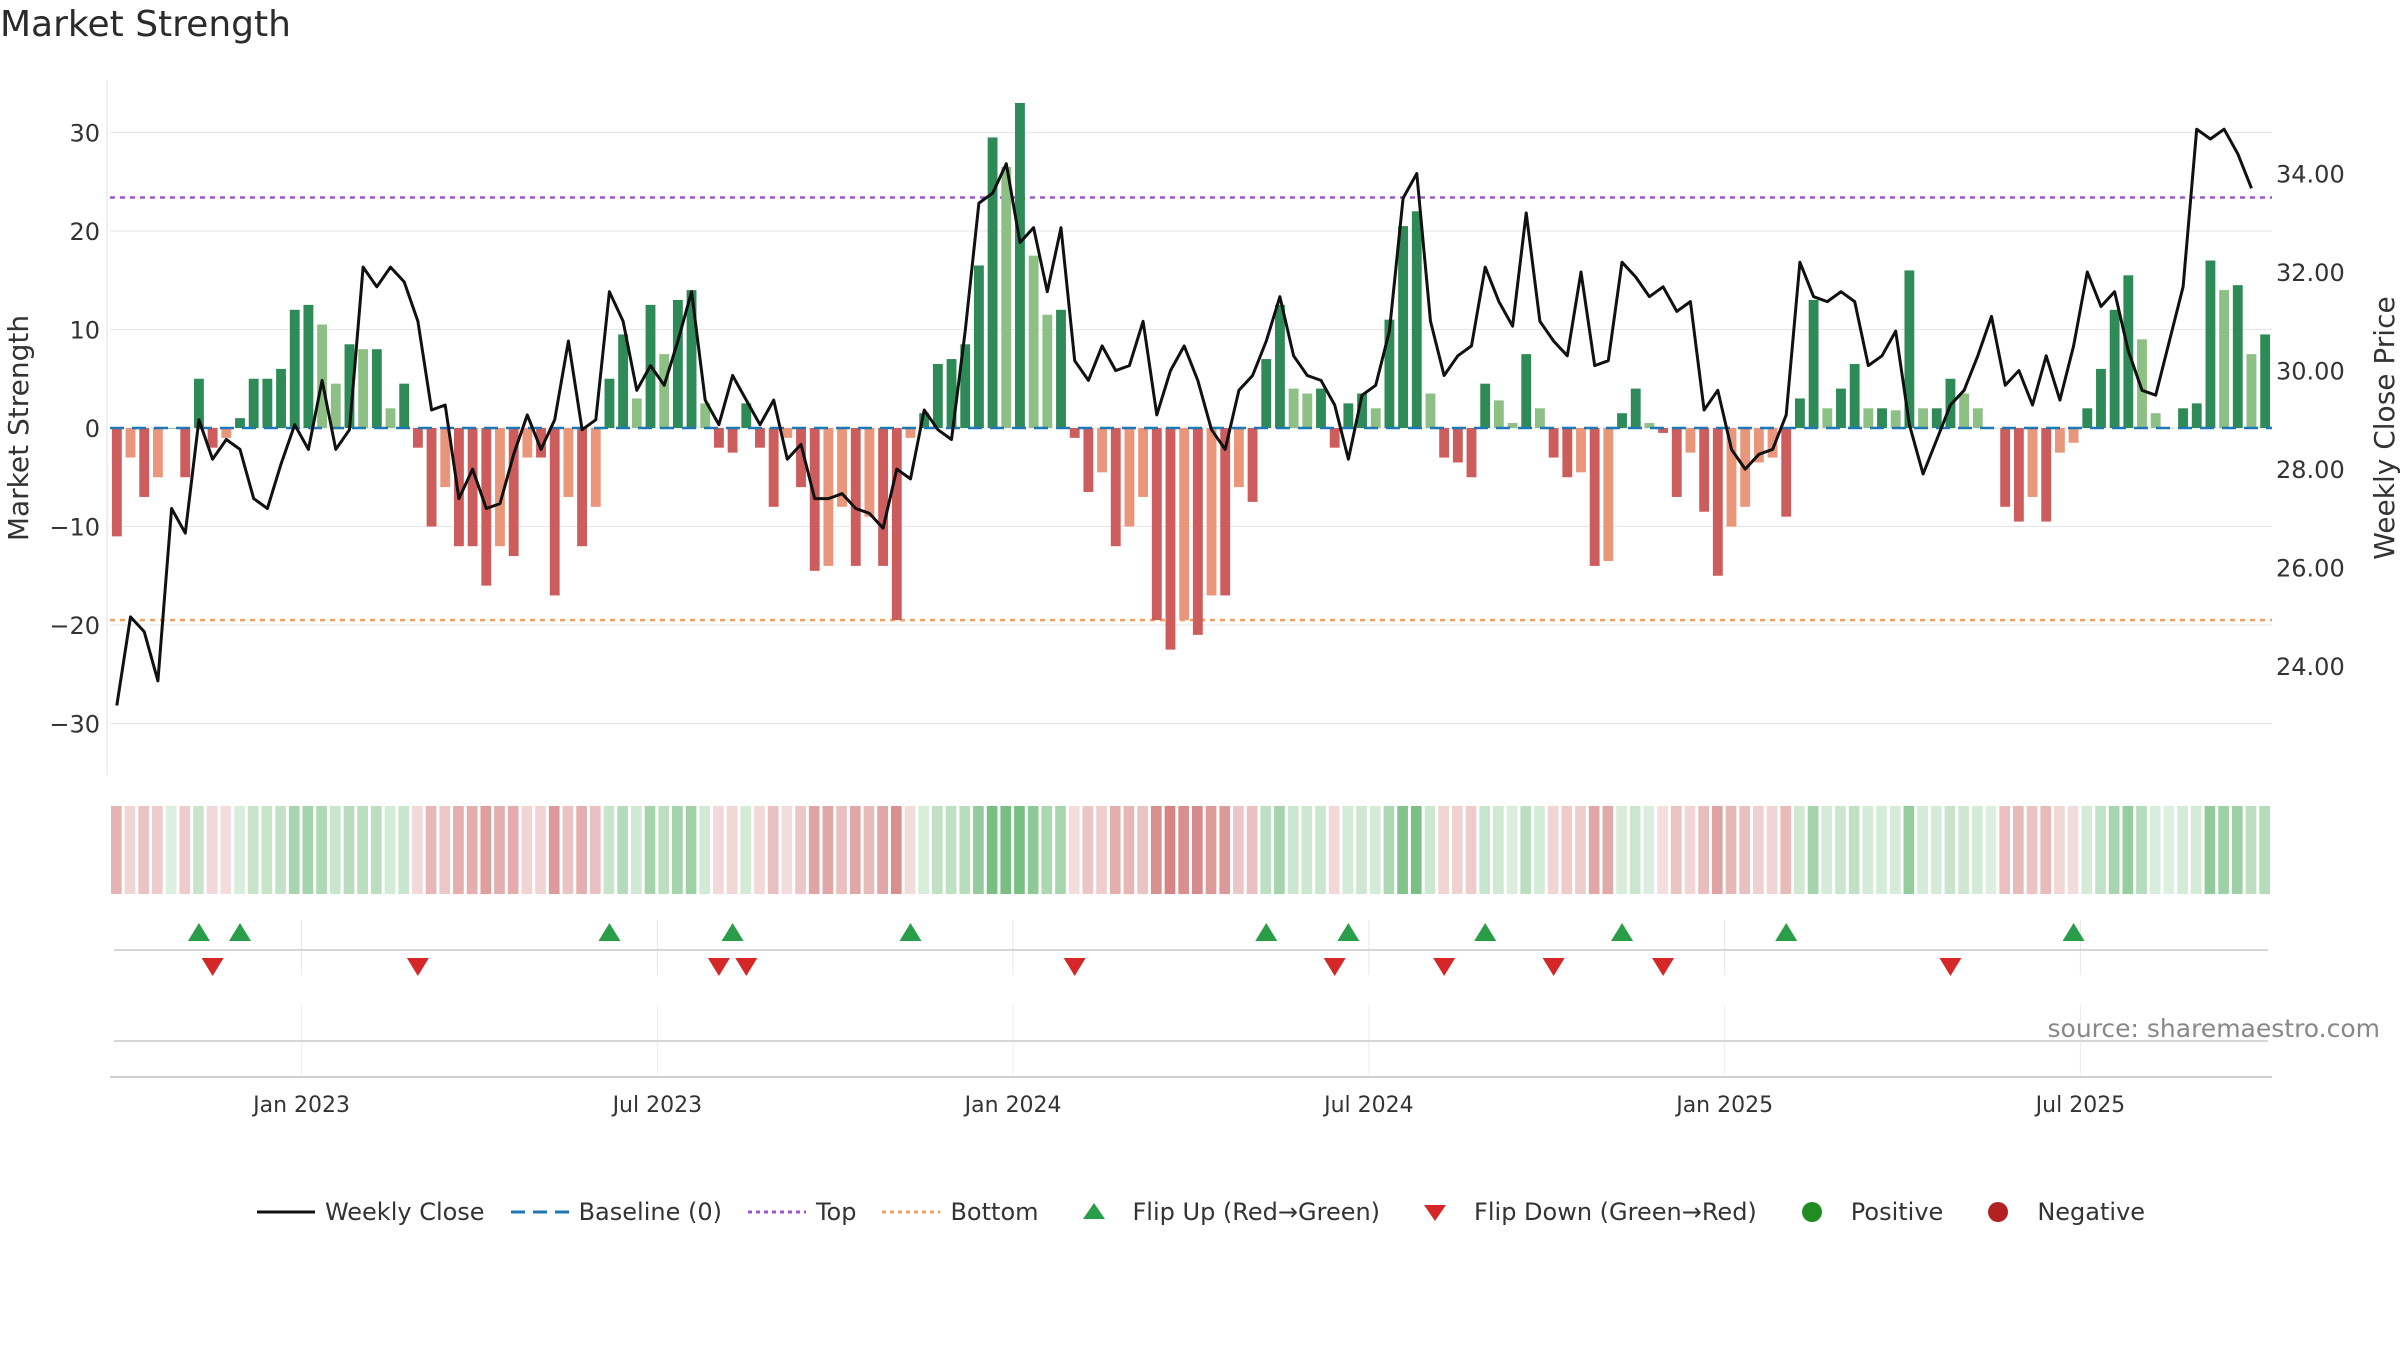 The width and height of the screenshot is (2400, 1350). What do you see at coordinates (84, 134) in the screenshot?
I see `y-tick-label: 30` at bounding box center [84, 134].